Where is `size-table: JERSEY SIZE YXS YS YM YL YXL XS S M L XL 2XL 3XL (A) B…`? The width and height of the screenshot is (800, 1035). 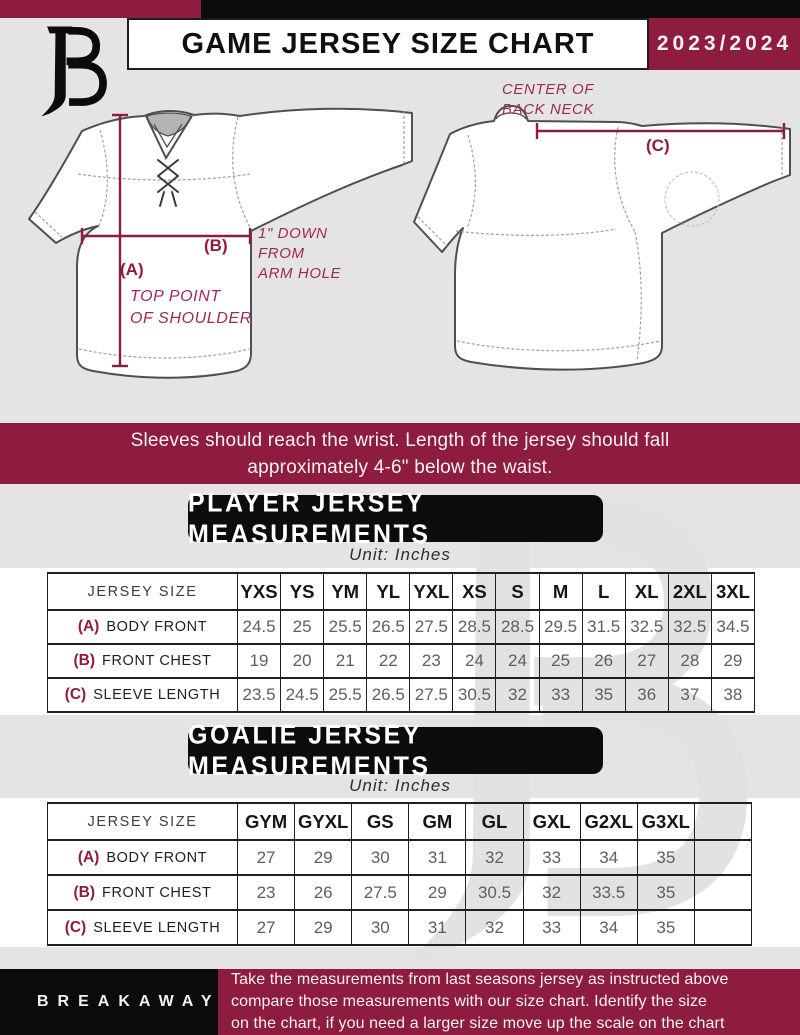
size-table: JERSEY SIZE YXS YS YM YL YXL XS S M L XL 2XL 3XL (A) B… is located at coordinates (401, 642).